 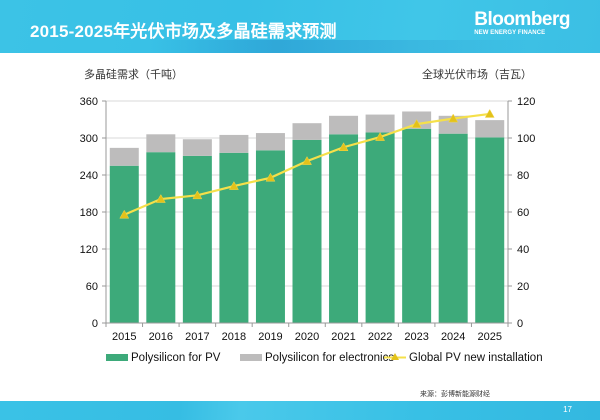 I want to click on y-left-tick-label: 180, so click(x=89, y=213).